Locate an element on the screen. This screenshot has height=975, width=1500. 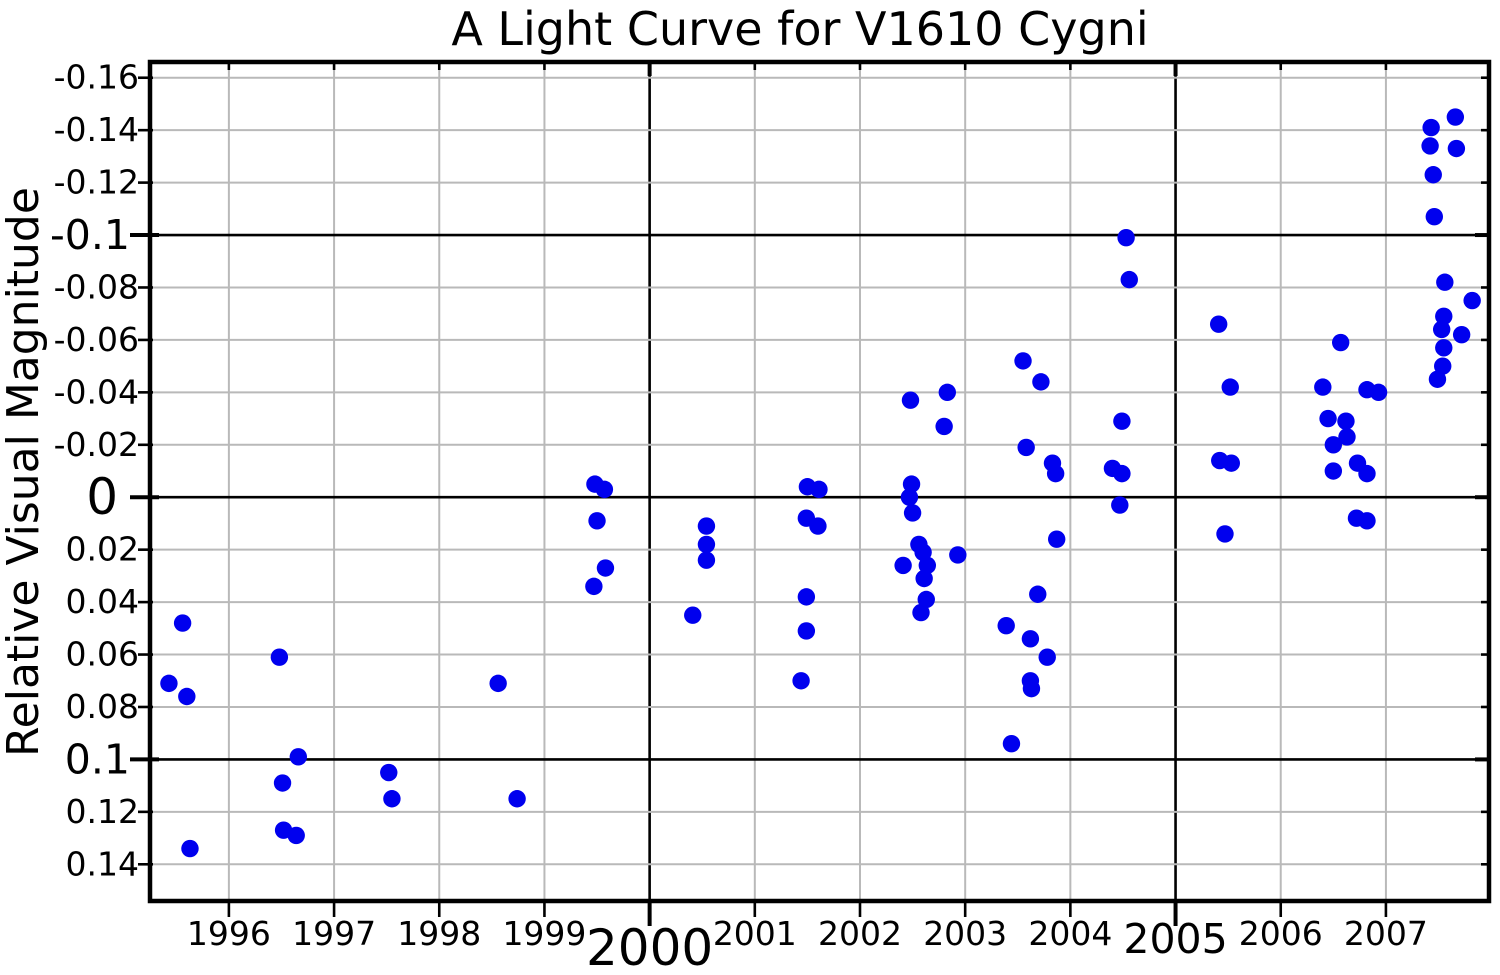
y-tick-label: -0.16 is located at coordinates (96, 77).